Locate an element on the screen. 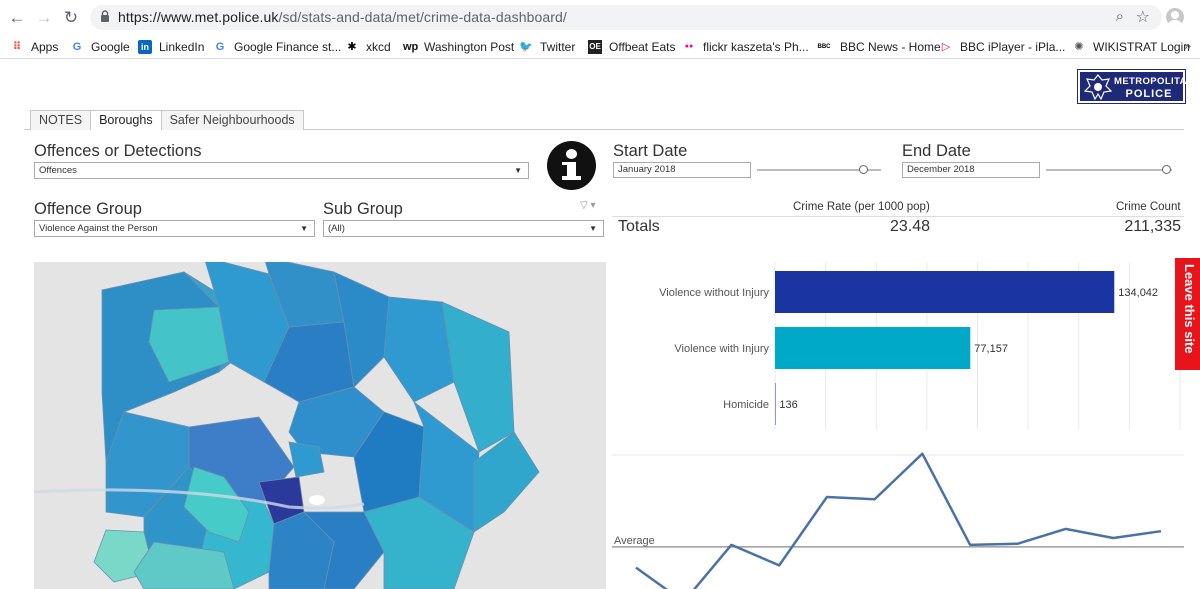 The image size is (1200, 589). totals-crime-count: 211,335 is located at coordinates (1152, 226).